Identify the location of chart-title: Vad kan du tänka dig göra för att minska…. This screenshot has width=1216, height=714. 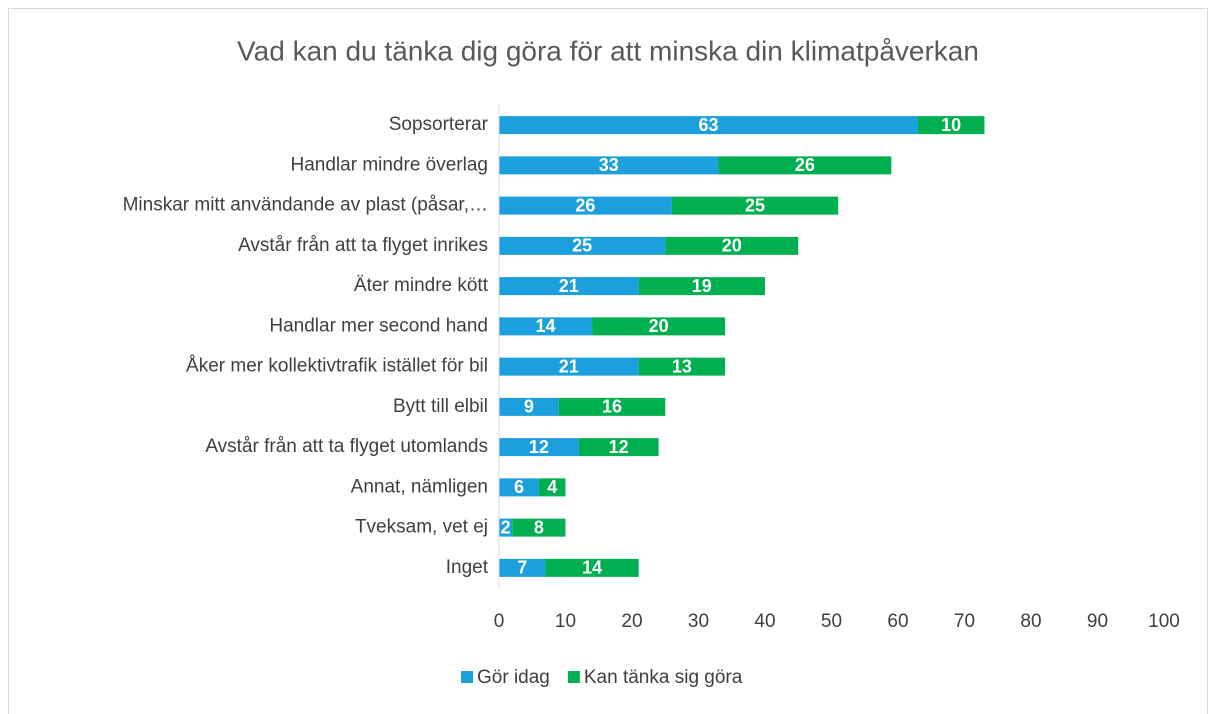
(608, 50).